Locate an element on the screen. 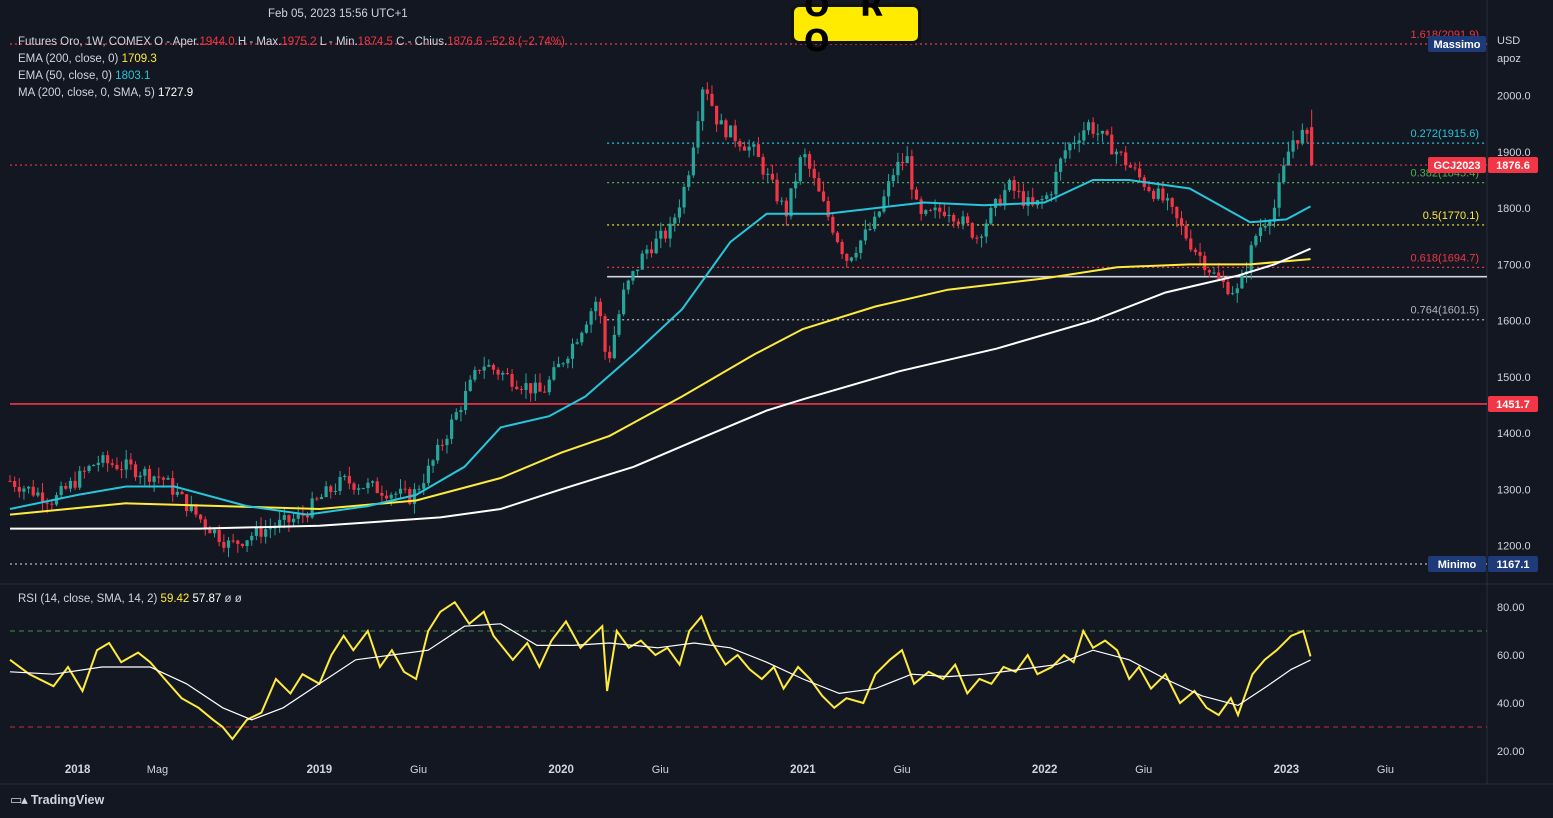 The image size is (1553, 818). ma200-legend: MA (200, close, 0, SMA, 5) 1727.9 is located at coordinates (105, 93).